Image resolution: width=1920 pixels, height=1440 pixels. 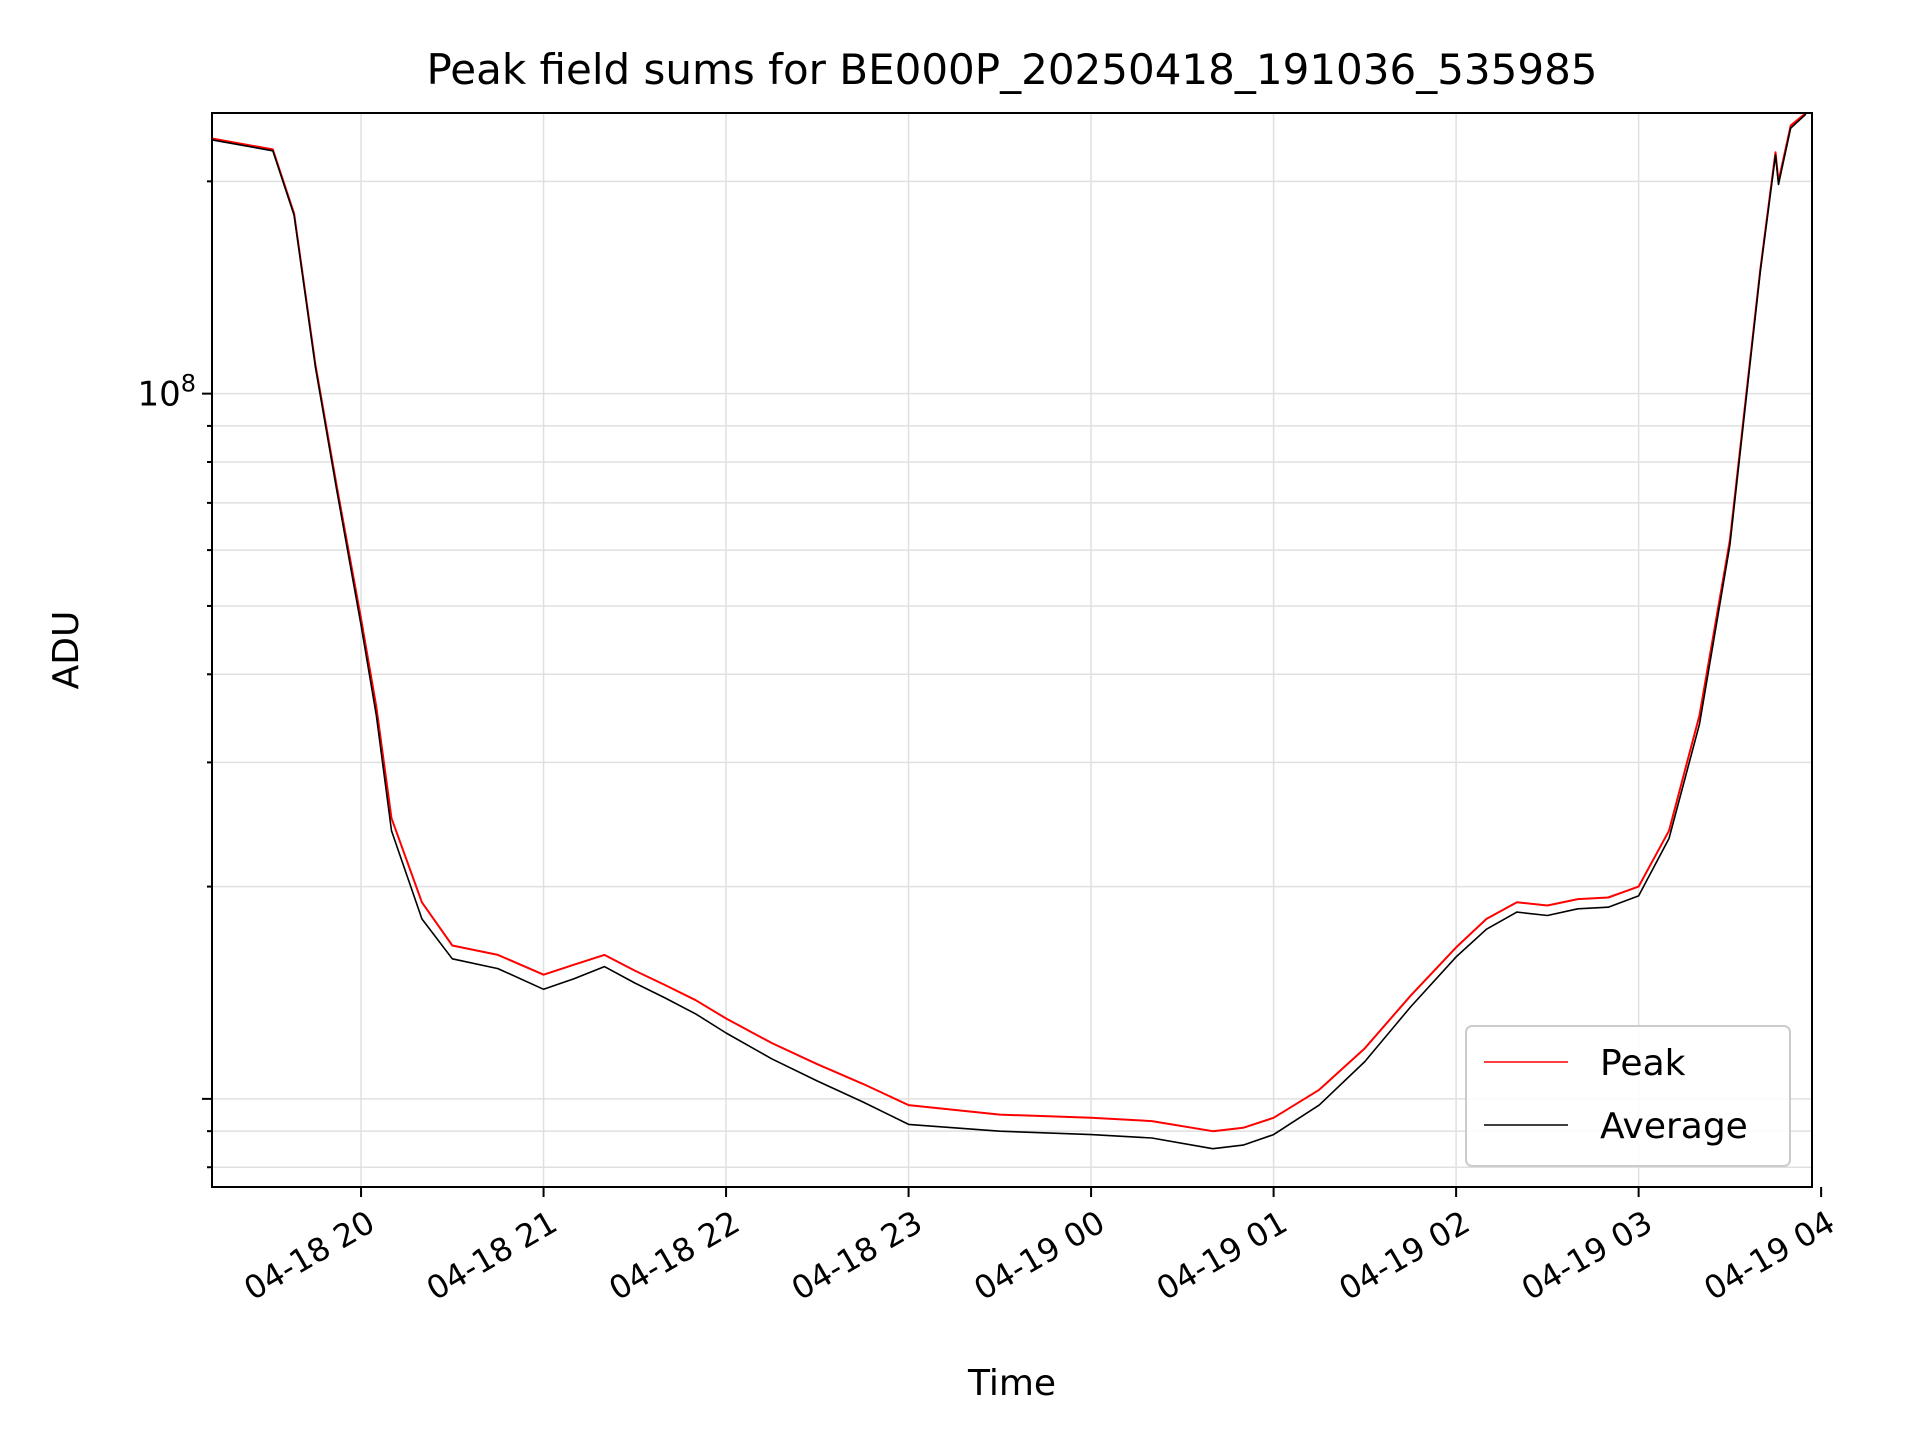 I want to click on x-axis-label: Time, so click(x=1011, y=1383).